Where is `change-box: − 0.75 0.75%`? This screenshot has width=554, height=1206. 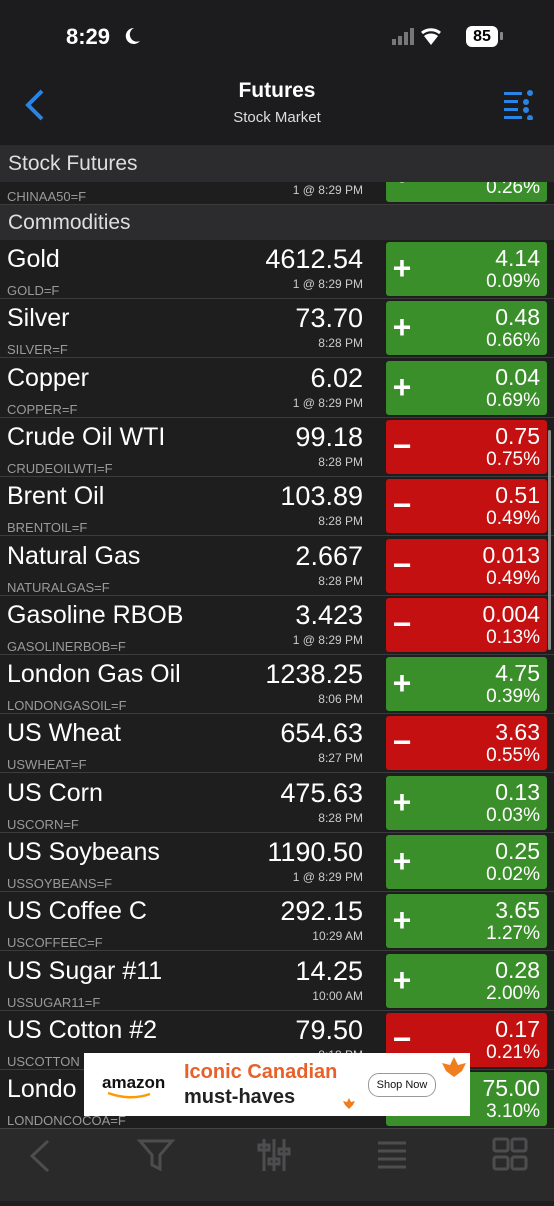 change-box: − 0.75 0.75% is located at coordinates (466, 446).